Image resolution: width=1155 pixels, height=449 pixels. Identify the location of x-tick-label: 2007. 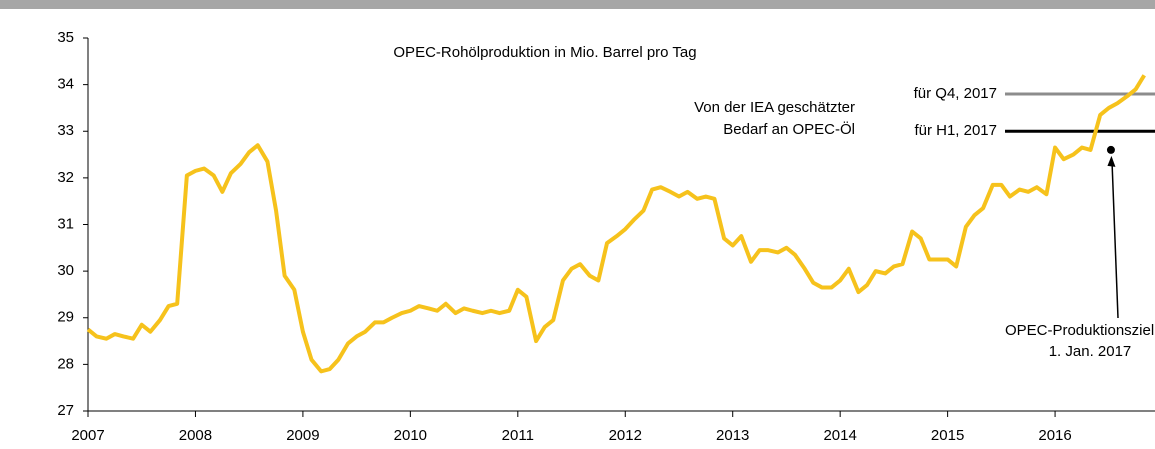
(87, 435).